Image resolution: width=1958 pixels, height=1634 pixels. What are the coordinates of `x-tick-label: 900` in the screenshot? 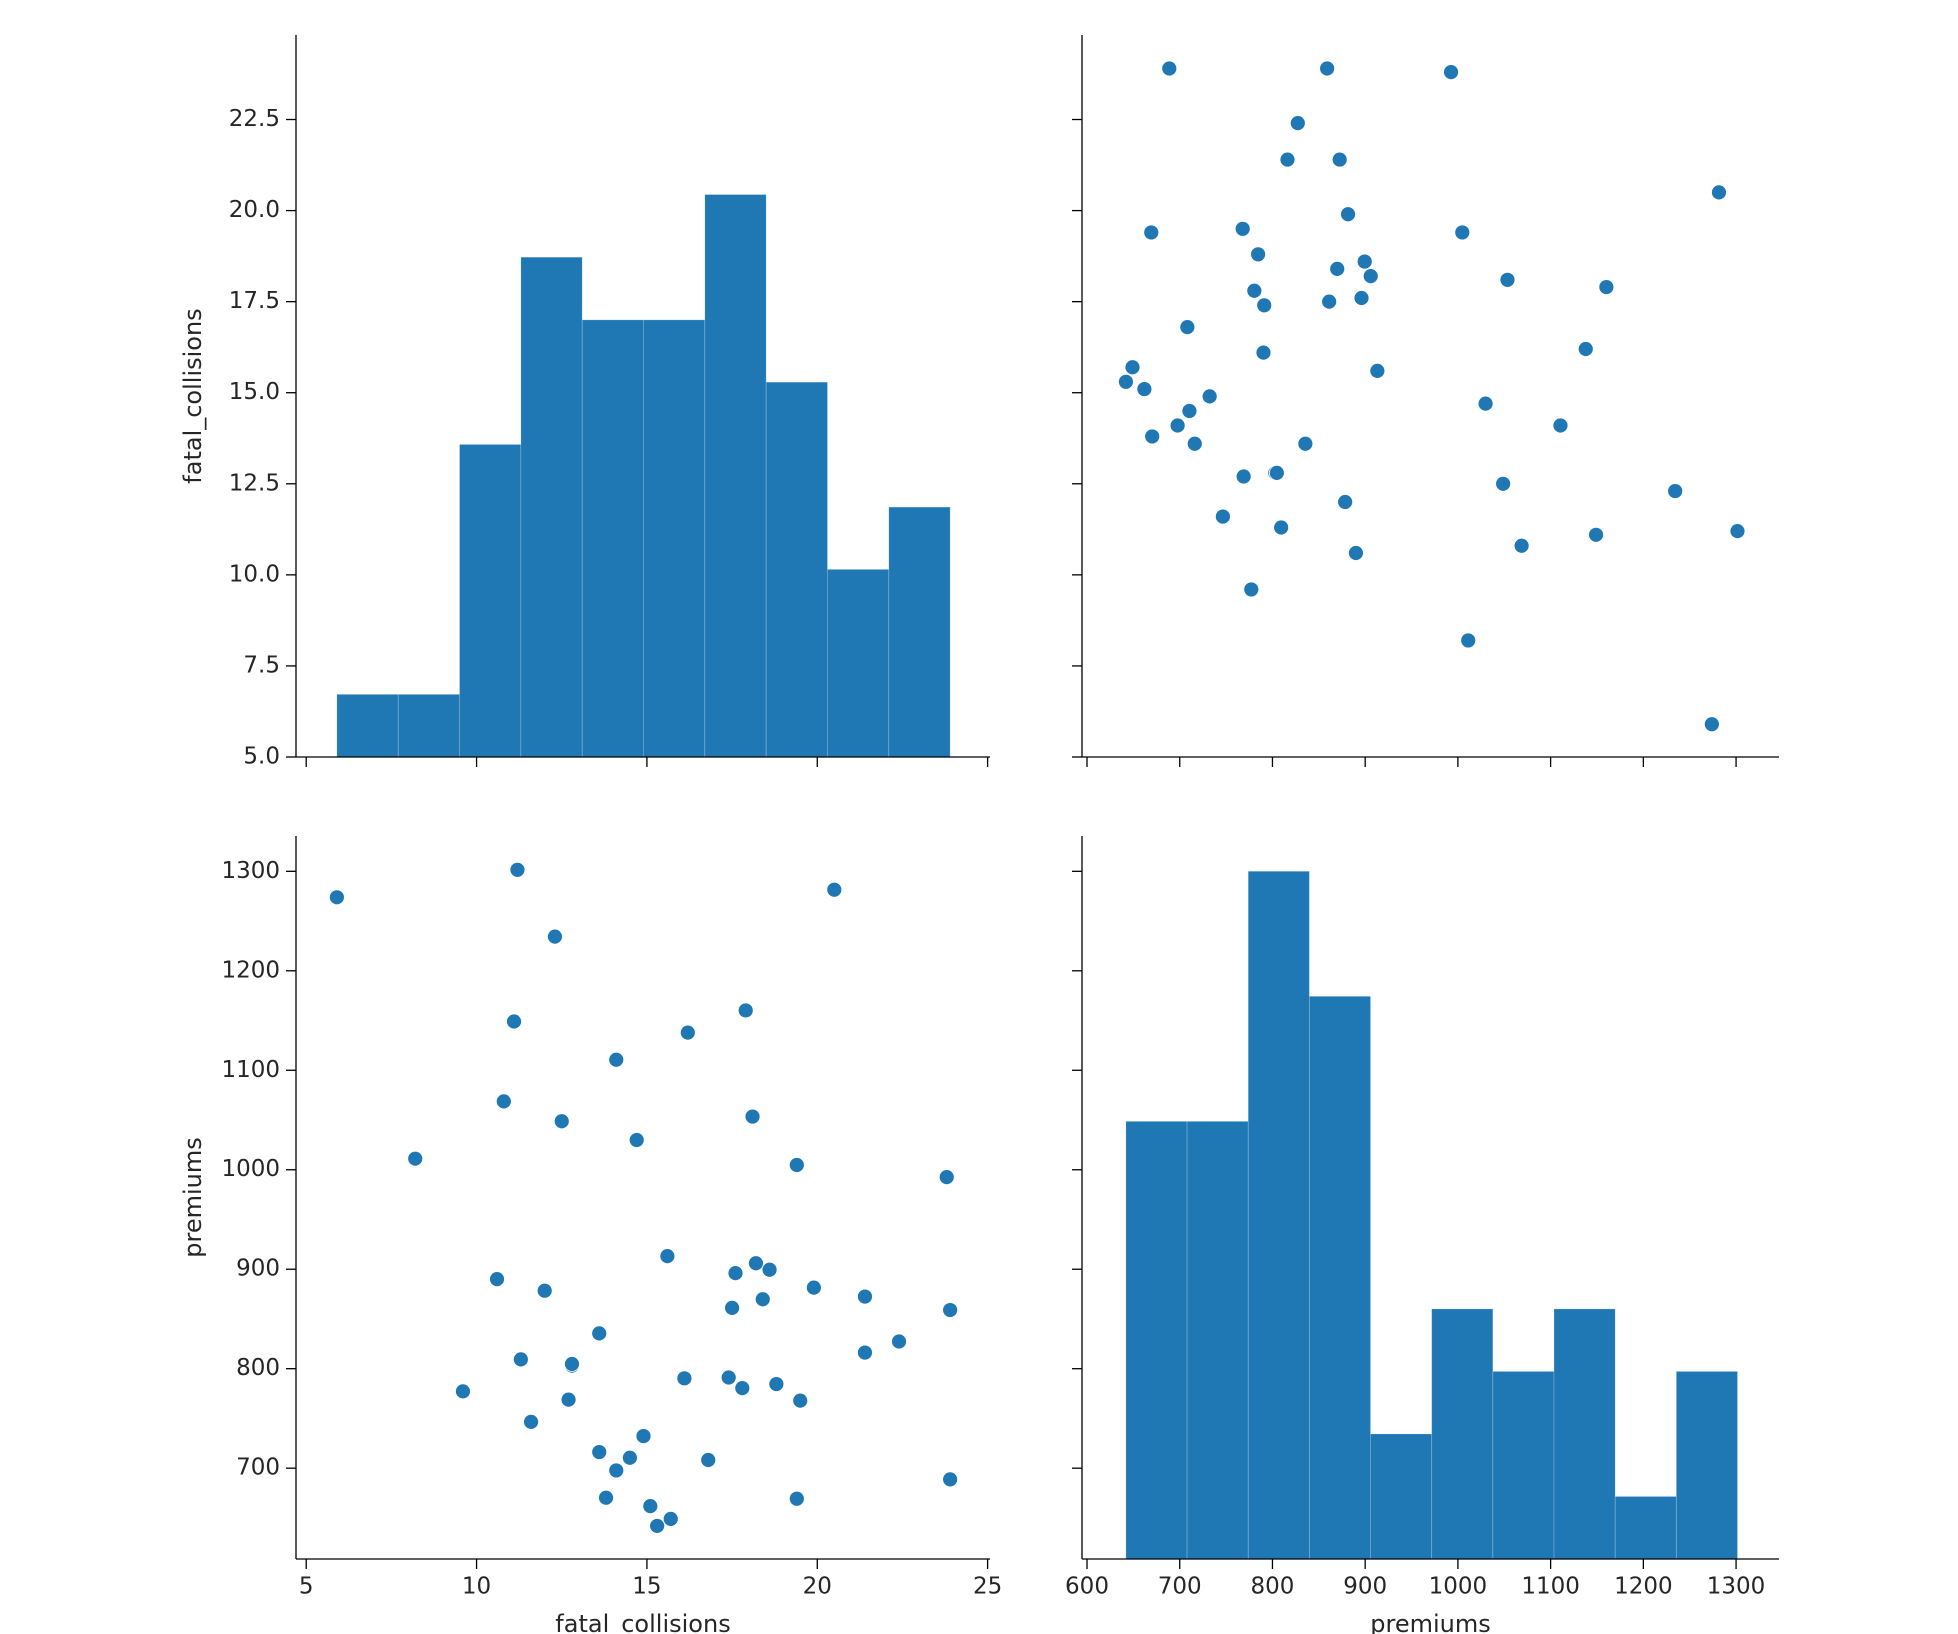 It's located at (1365, 1587).